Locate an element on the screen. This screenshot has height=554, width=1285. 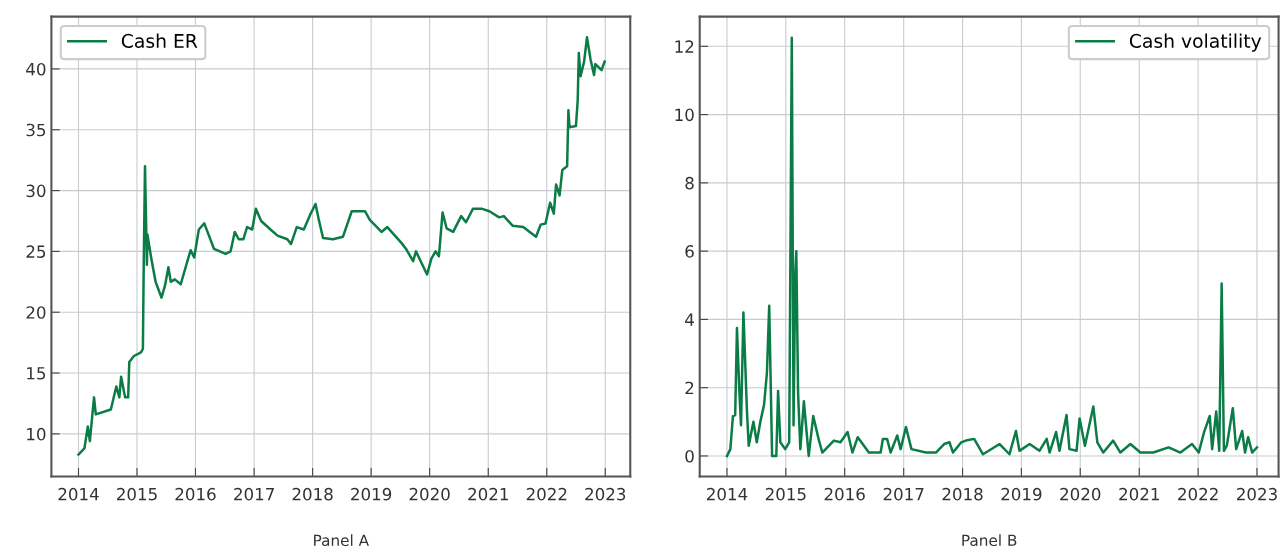
y-tick-label: 6 is located at coordinates (689, 251).